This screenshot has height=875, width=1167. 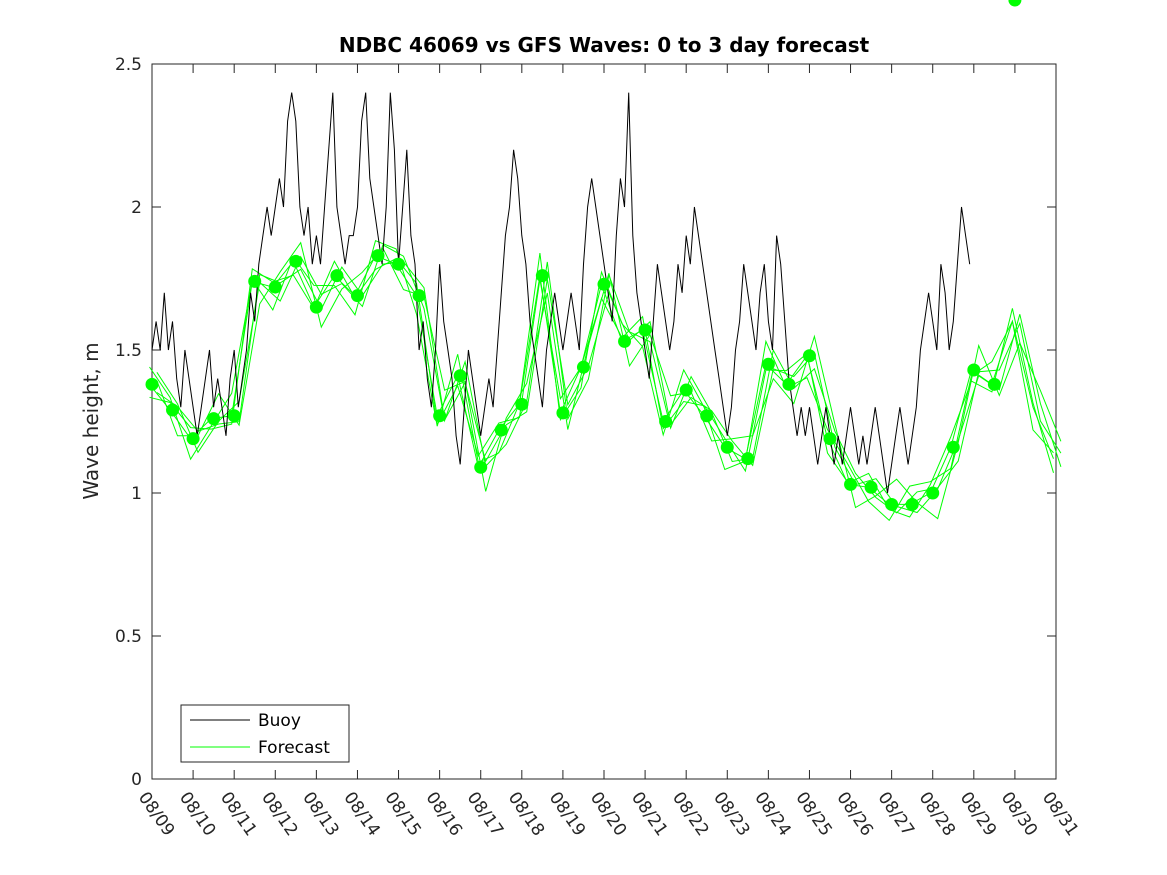 I want to click on x-tick-label: 08/21, so click(x=649, y=814).